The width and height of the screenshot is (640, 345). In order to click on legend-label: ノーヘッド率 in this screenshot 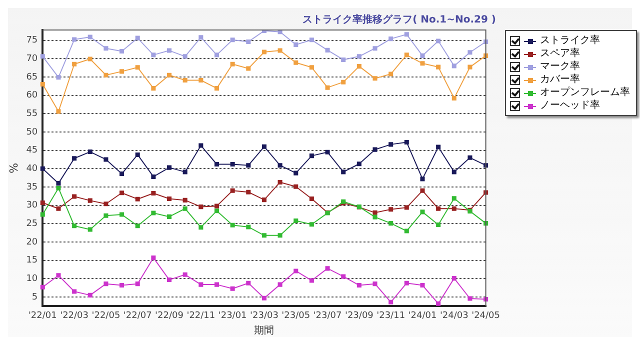, I will do `click(570, 105)`.